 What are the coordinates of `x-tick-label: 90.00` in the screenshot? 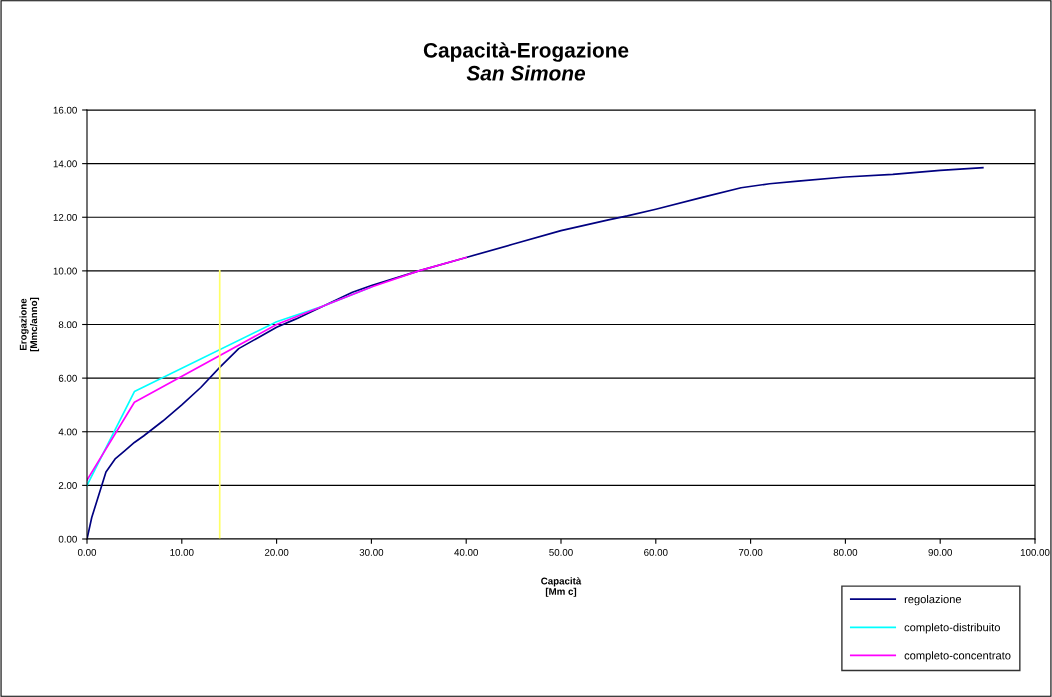 It's located at (940, 552).